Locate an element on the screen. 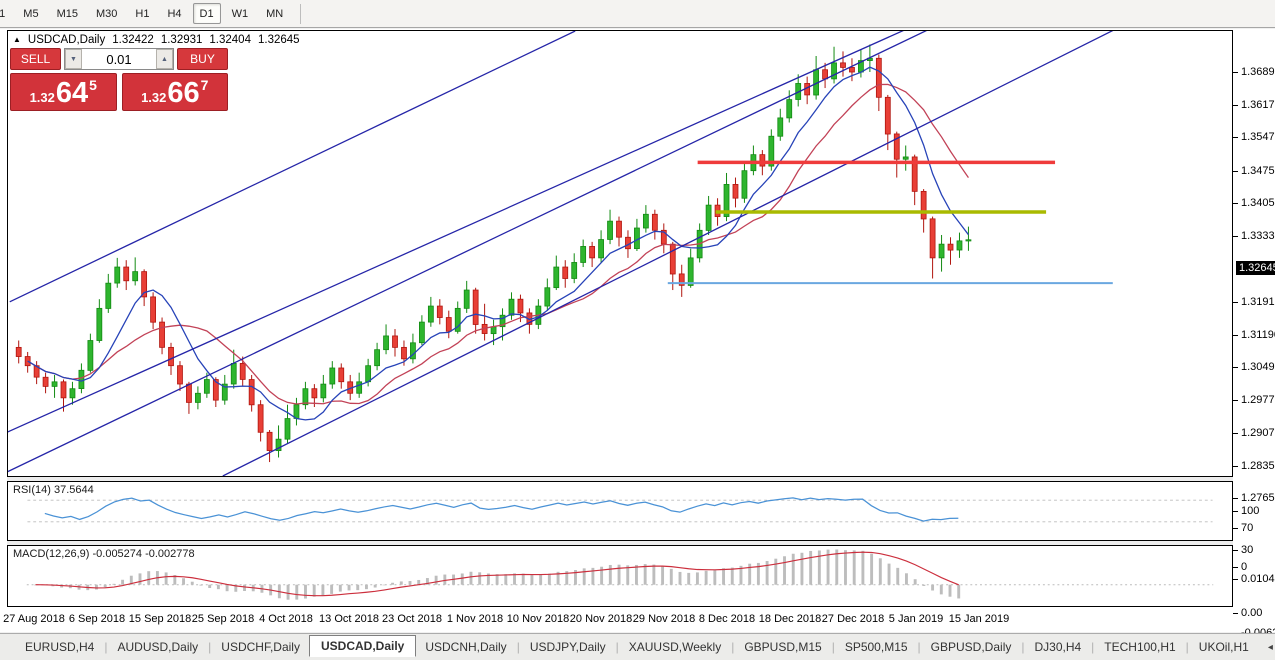 The image size is (1275, 660). rsi-indicator-panel is located at coordinates (620, 511).